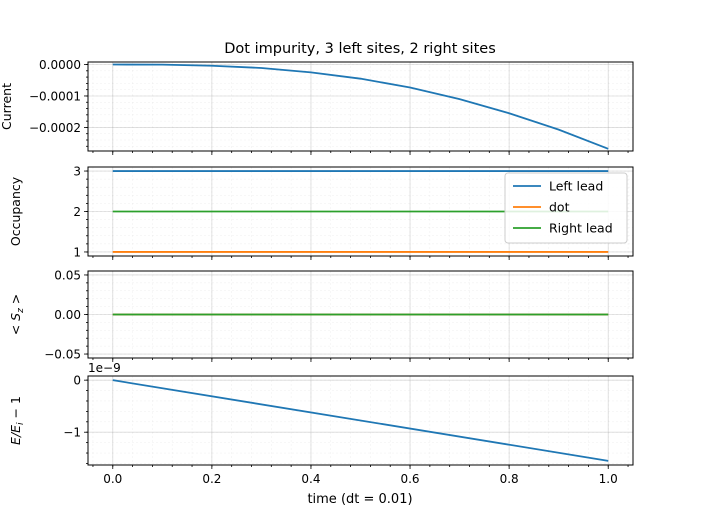 The width and height of the screenshot is (703, 521). What do you see at coordinates (77, 172) in the screenshot?
I see `y-tick-label: 3` at bounding box center [77, 172].